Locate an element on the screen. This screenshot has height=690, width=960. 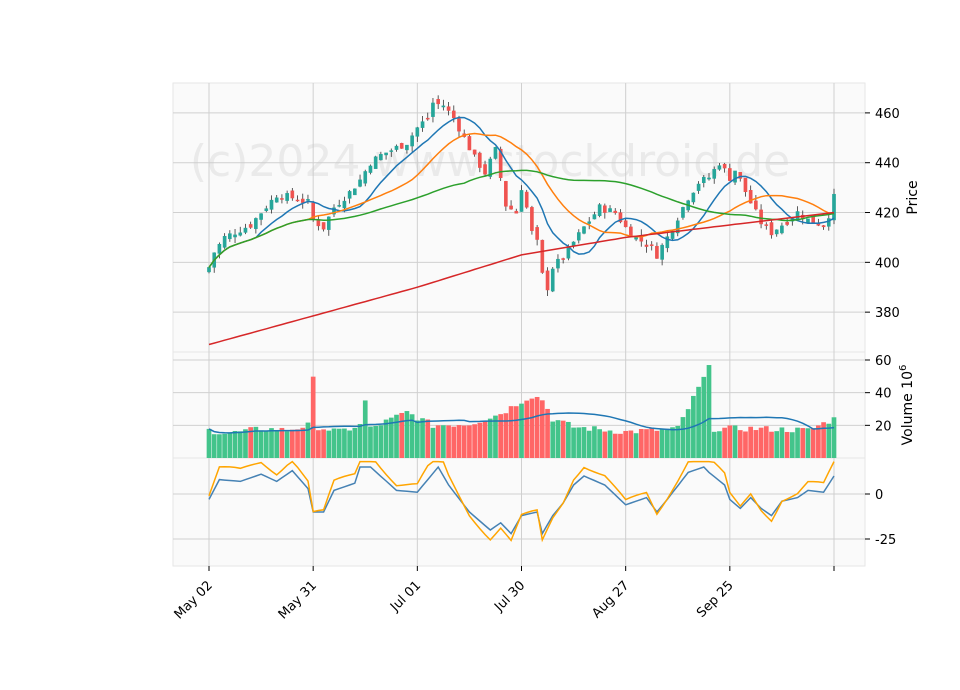
x-tick-label: Jul 01 is located at coordinates (405, 596).